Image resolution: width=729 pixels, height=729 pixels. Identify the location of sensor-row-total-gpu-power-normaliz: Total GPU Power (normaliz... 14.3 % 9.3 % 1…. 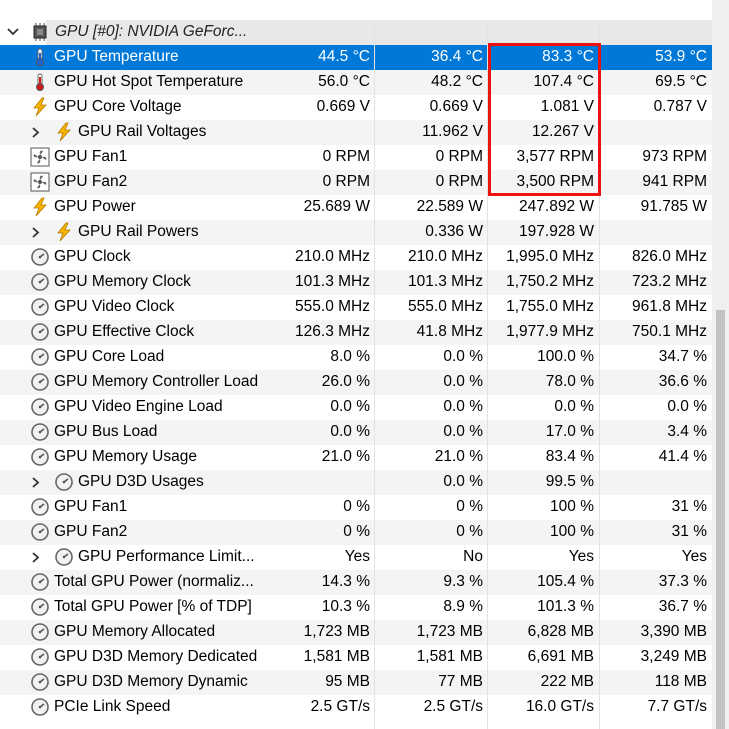
(356, 582).